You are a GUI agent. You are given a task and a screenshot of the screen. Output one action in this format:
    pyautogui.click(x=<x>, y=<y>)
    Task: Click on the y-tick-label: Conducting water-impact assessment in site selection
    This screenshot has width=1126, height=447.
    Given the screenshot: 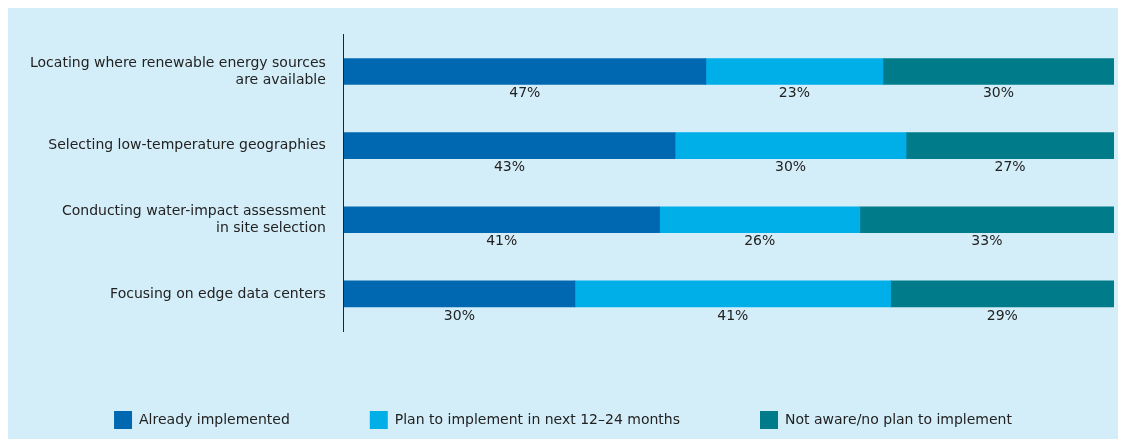 What is the action you would take?
    pyautogui.click(x=194, y=218)
    